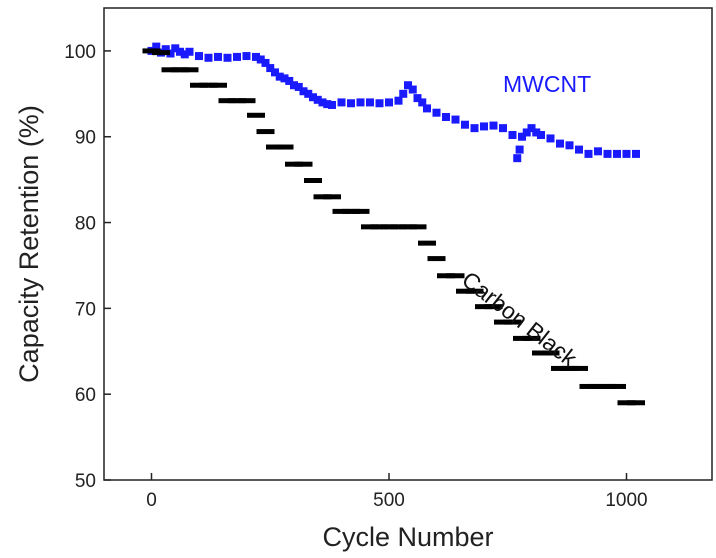 The image size is (716, 558). What do you see at coordinates (85, 481) in the screenshot?
I see `y-tick-label: 50` at bounding box center [85, 481].